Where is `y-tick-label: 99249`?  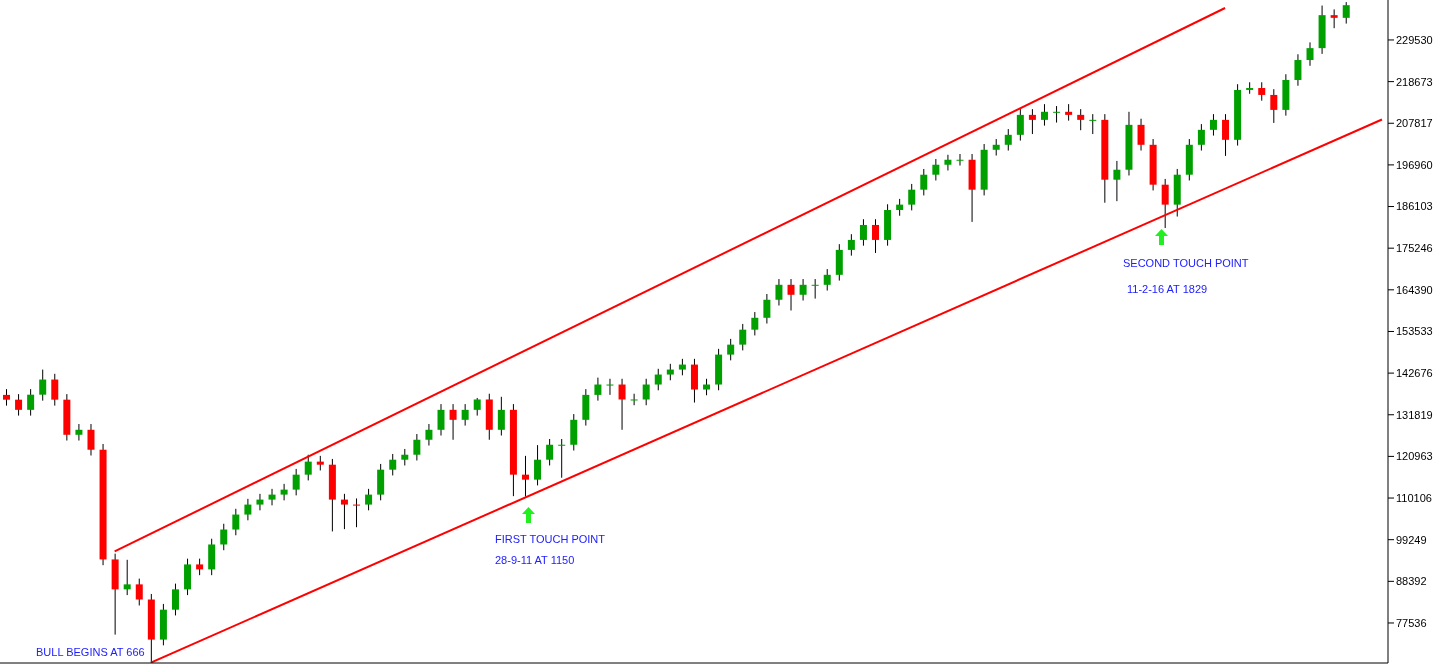
y-tick-label: 99249 is located at coordinates (1411, 539).